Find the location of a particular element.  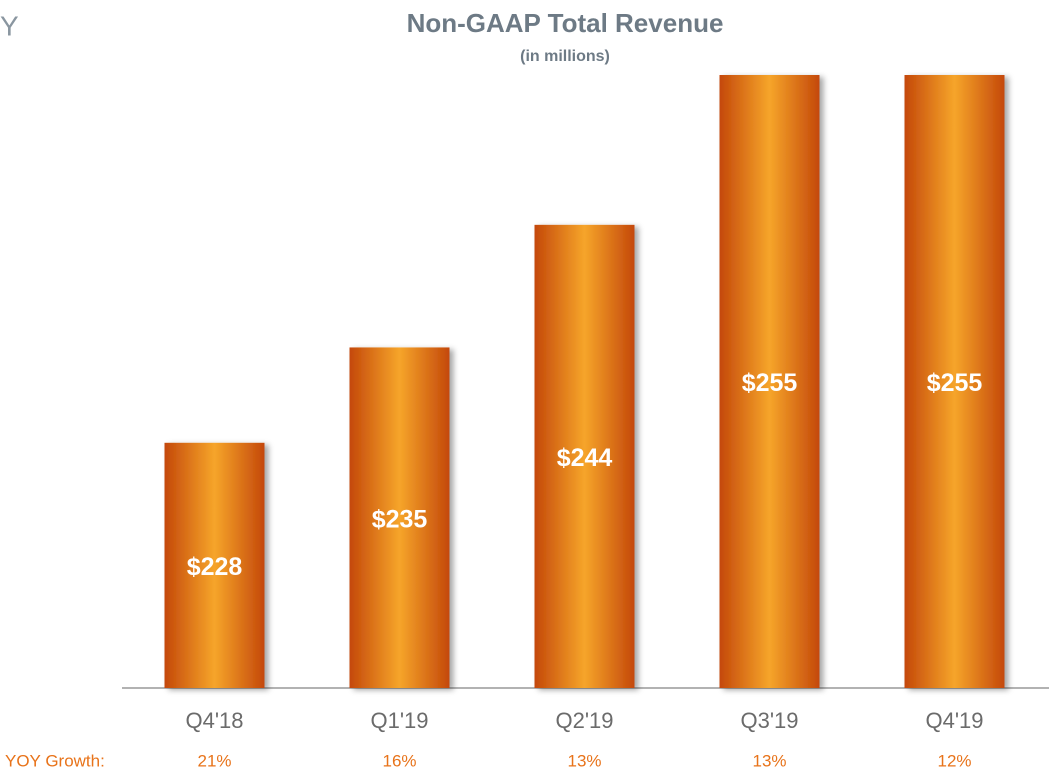

edge-text: Y is located at coordinates (9, 25).